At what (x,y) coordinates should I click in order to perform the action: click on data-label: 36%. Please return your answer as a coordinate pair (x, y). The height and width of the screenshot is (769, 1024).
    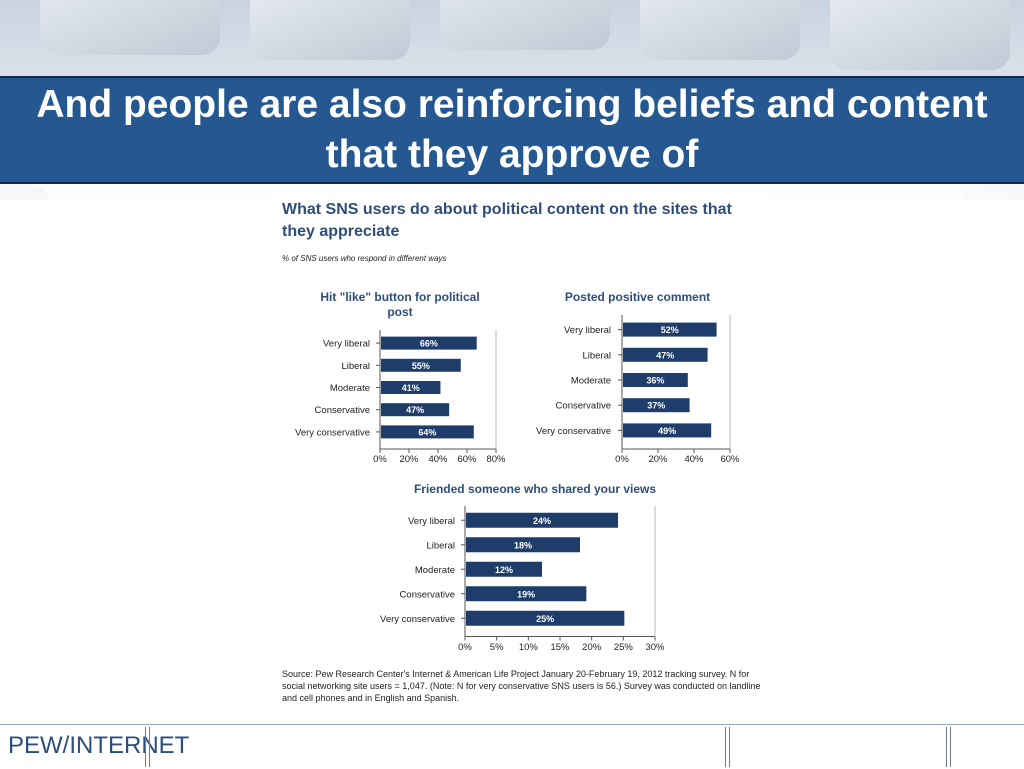
    Looking at the image, I should click on (655, 381).